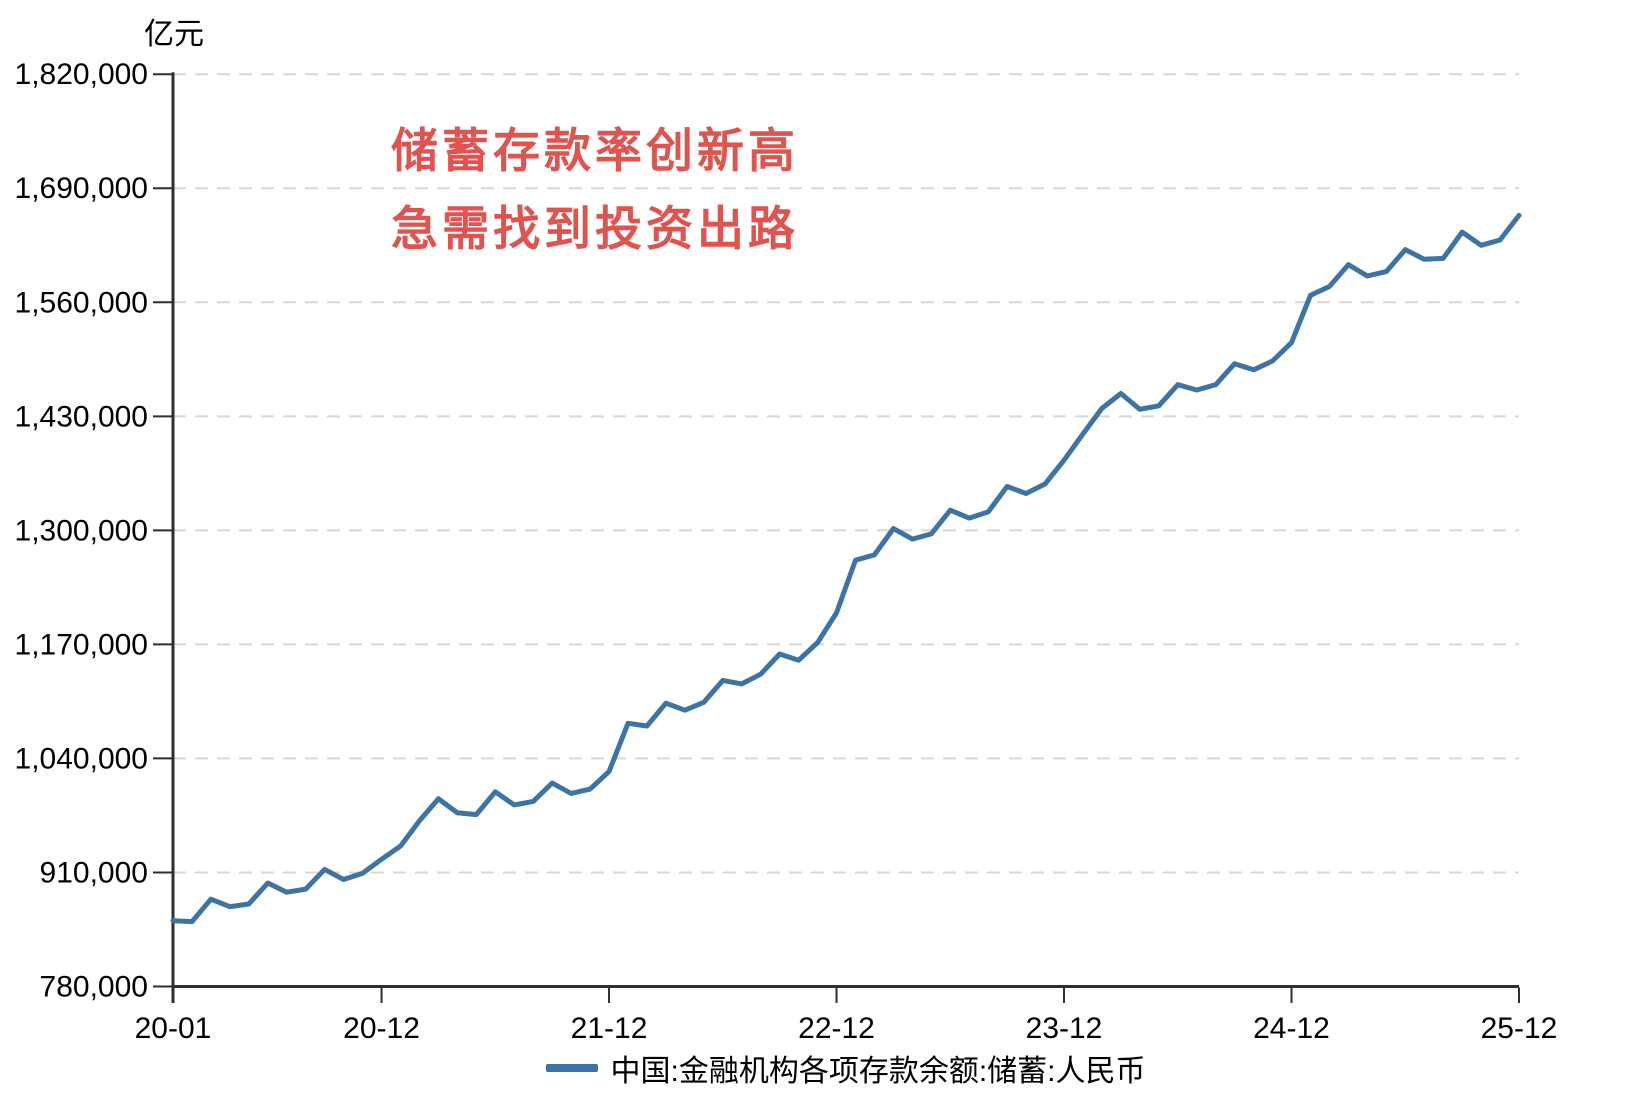 This screenshot has width=1638, height=1098. Describe the element at coordinates (94, 872) in the screenshot. I see `y-tick-label: 910,000` at that location.